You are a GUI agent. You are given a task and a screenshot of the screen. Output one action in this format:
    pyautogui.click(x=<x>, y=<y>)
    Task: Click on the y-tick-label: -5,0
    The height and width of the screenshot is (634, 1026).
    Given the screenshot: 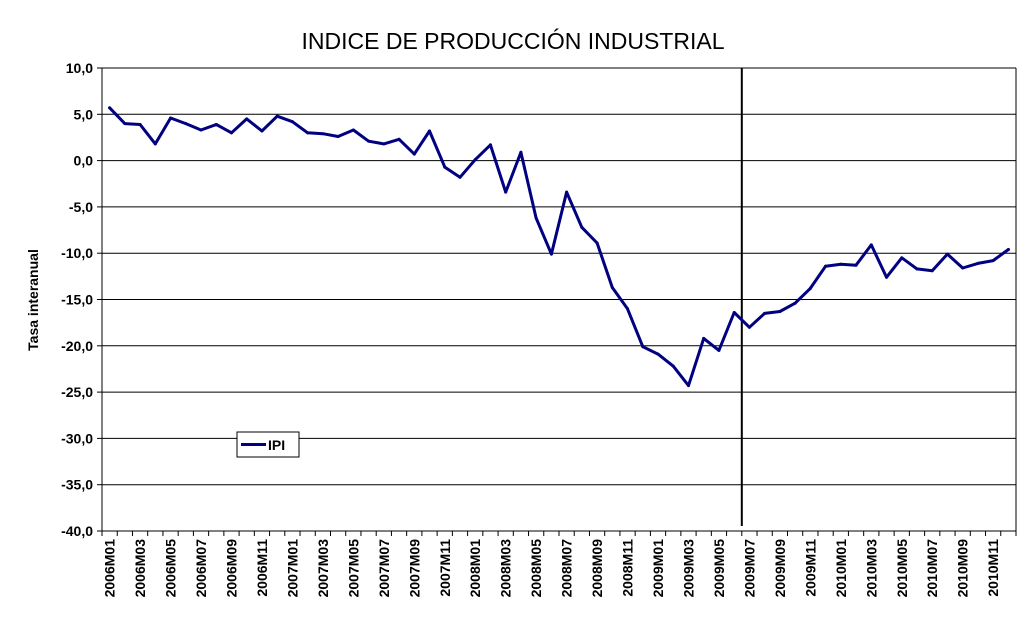 What is the action you would take?
    pyautogui.click(x=81, y=207)
    